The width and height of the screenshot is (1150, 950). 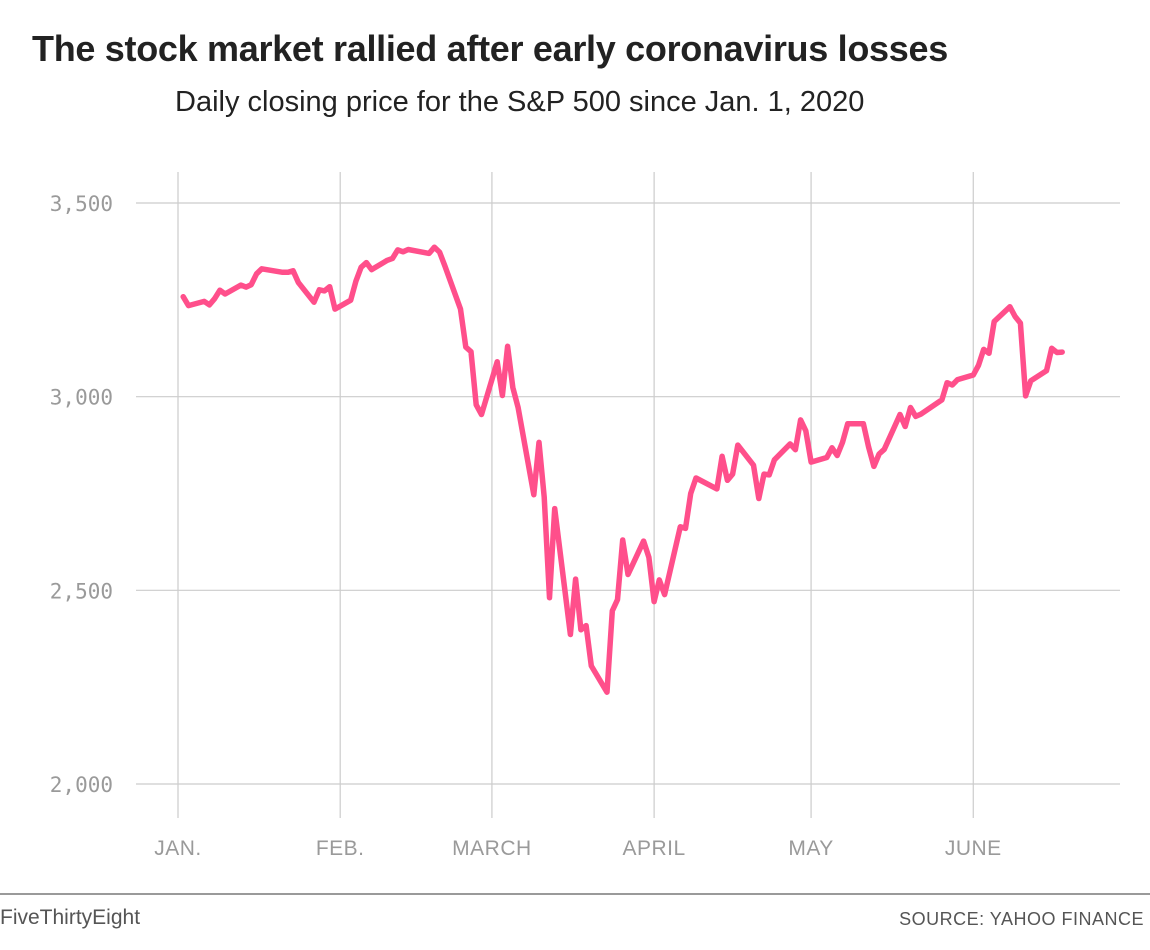 What do you see at coordinates (492, 848) in the screenshot?
I see `x-tick-label: MARCH` at bounding box center [492, 848].